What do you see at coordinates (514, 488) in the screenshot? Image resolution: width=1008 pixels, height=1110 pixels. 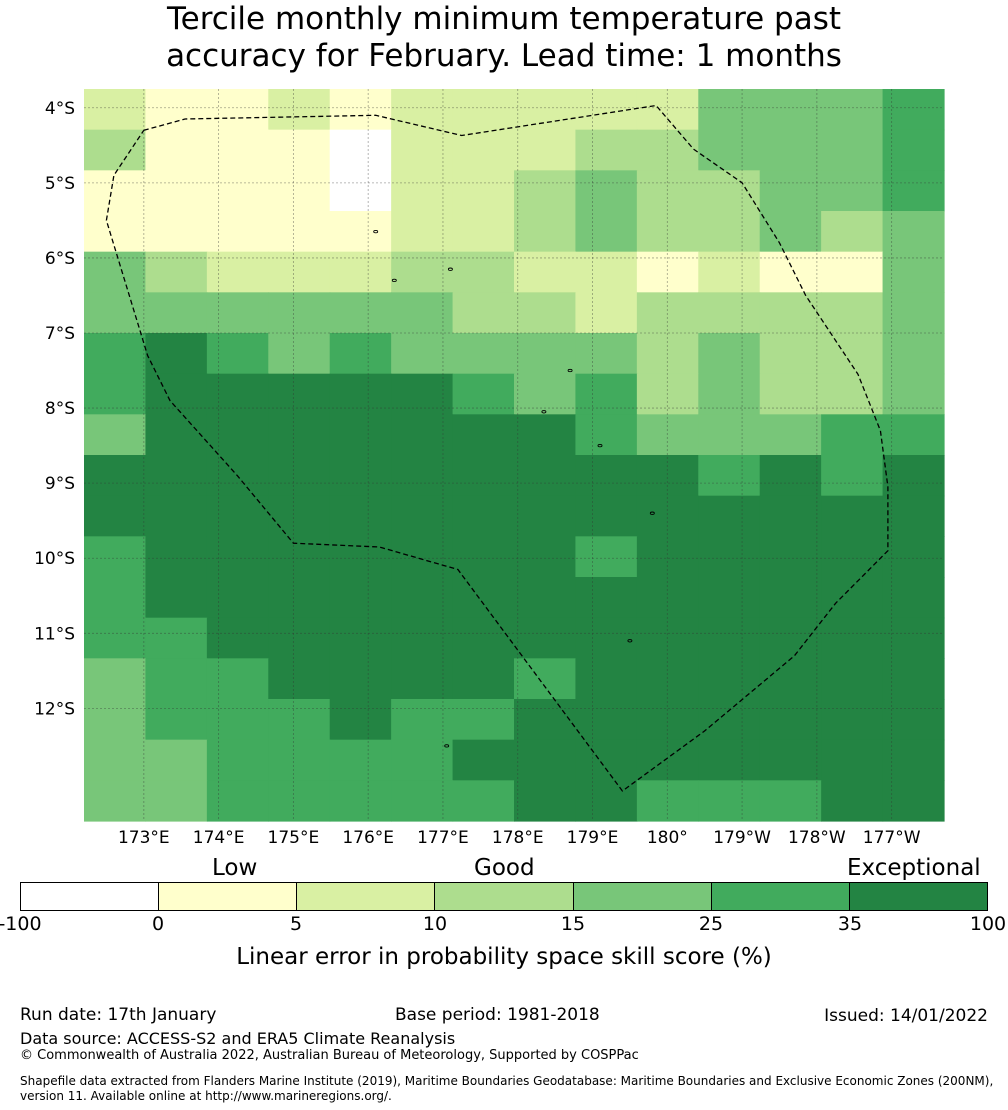 I see `islands` at bounding box center [514, 488].